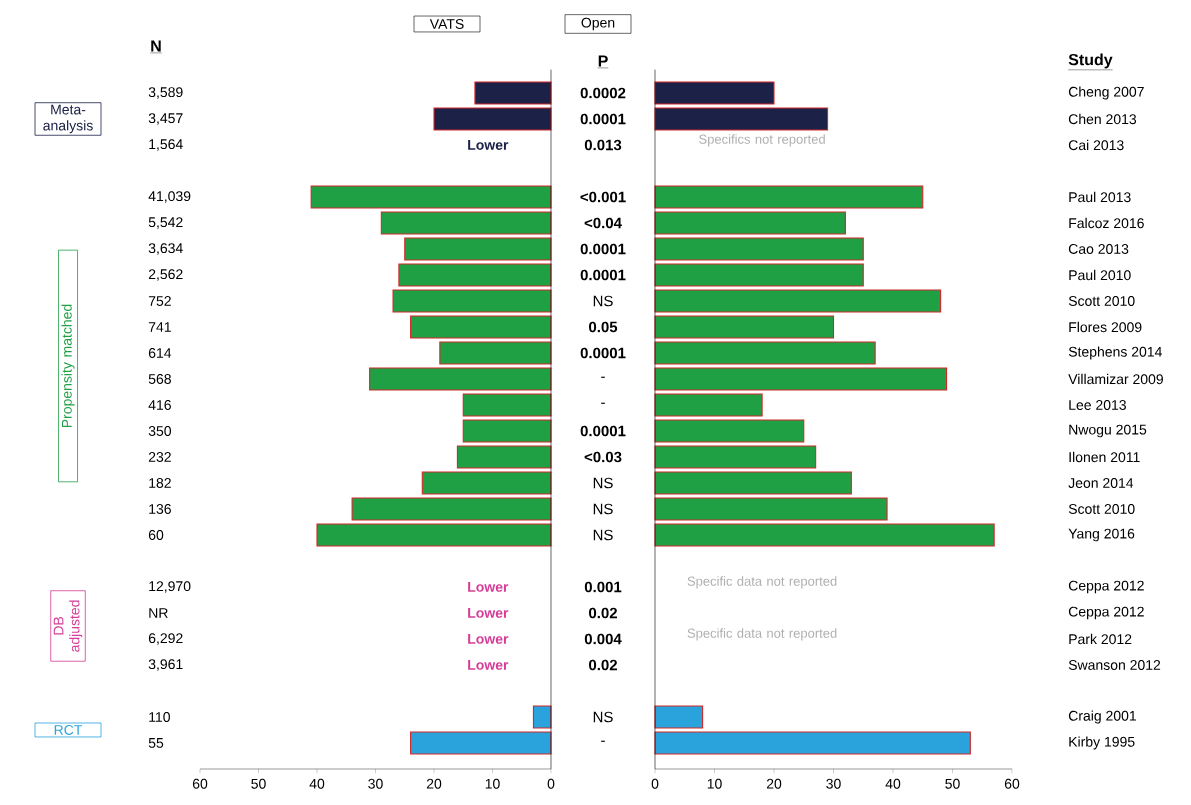  I want to click on y-tick-label: 41,039, so click(169, 197).